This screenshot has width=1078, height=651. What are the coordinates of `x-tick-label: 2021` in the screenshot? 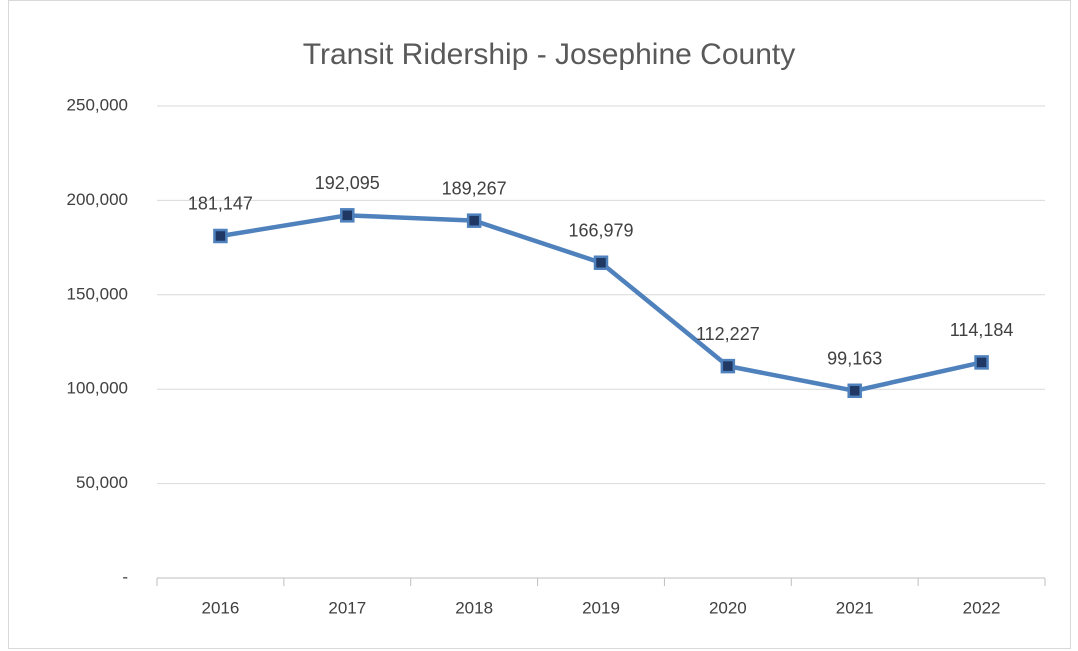 It's located at (855, 607).